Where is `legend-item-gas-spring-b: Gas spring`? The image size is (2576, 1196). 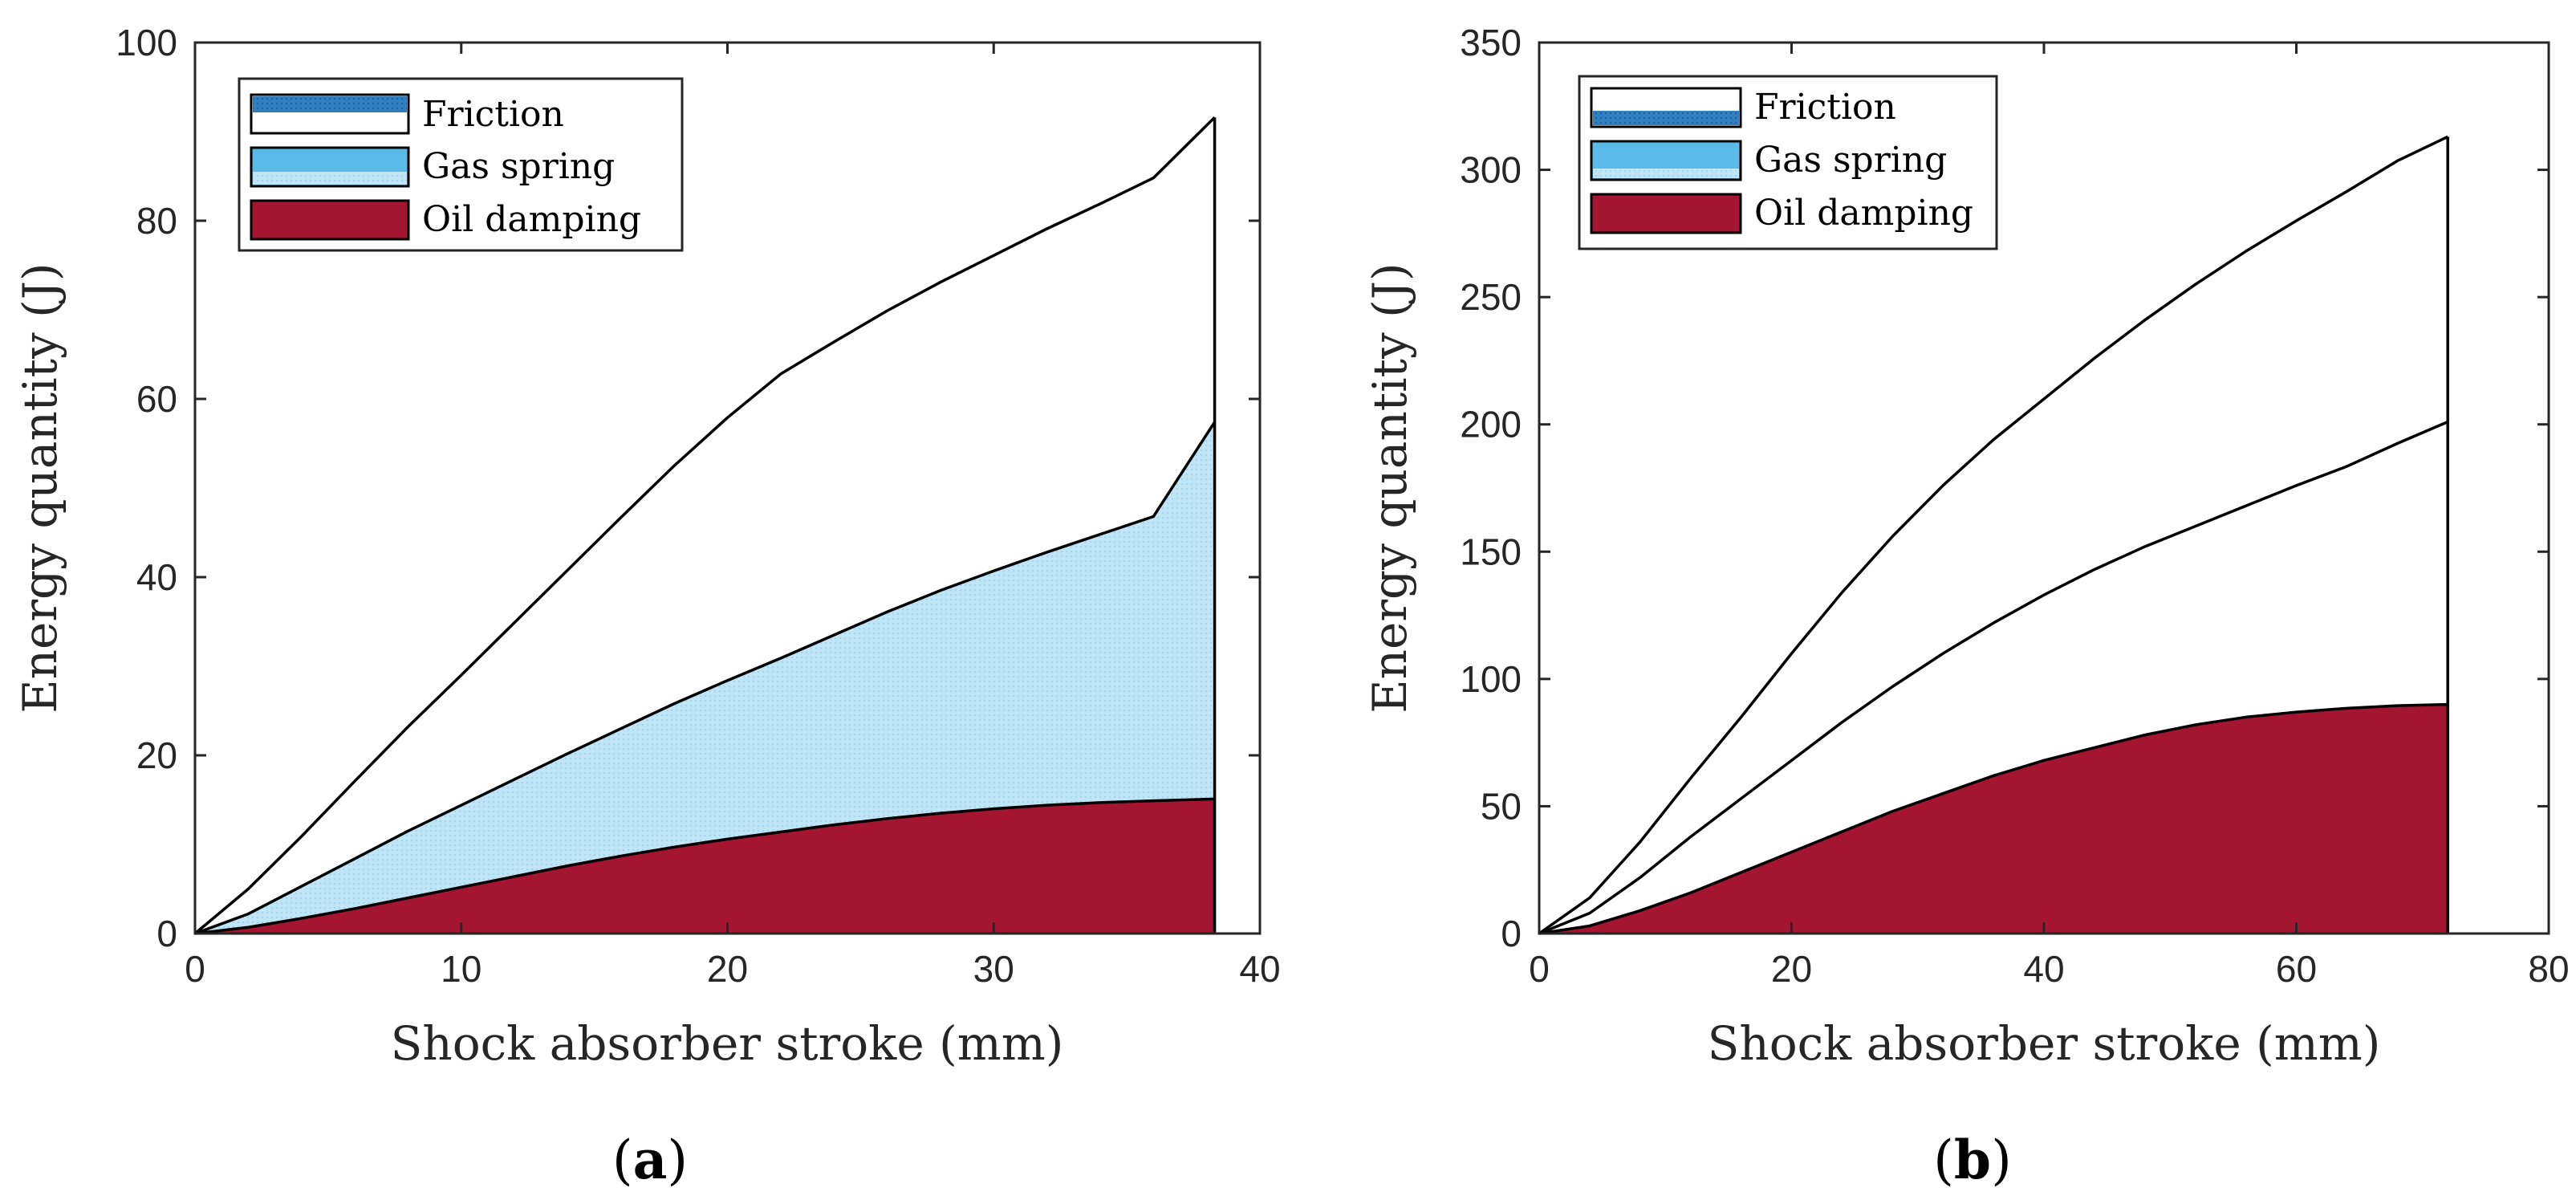 legend-item-gas-spring-b: Gas spring is located at coordinates (1769, 160).